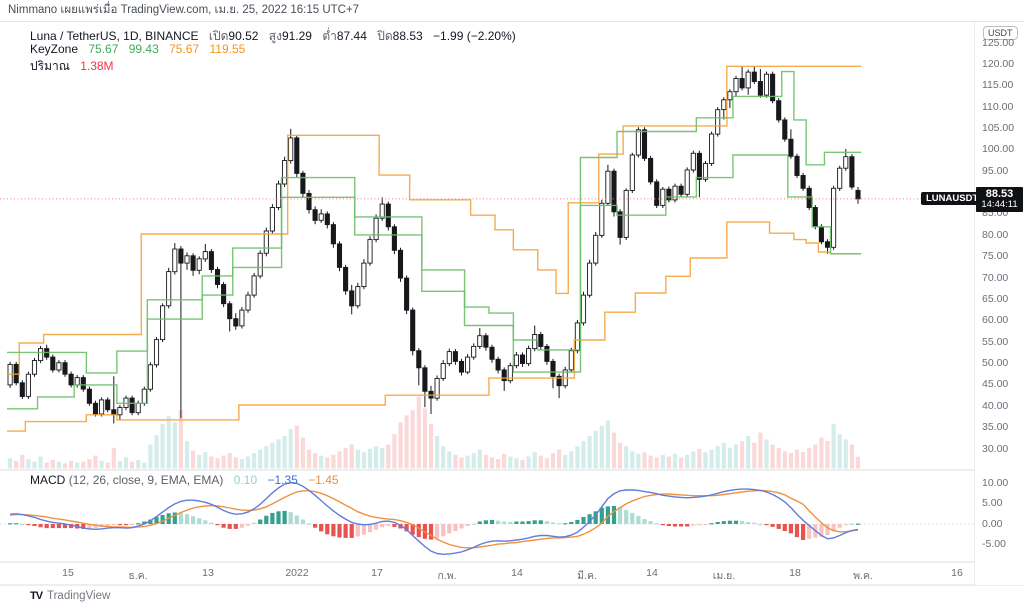 The width and height of the screenshot is (1024, 608). I want to click on time-tick-label: 17, so click(377, 573).